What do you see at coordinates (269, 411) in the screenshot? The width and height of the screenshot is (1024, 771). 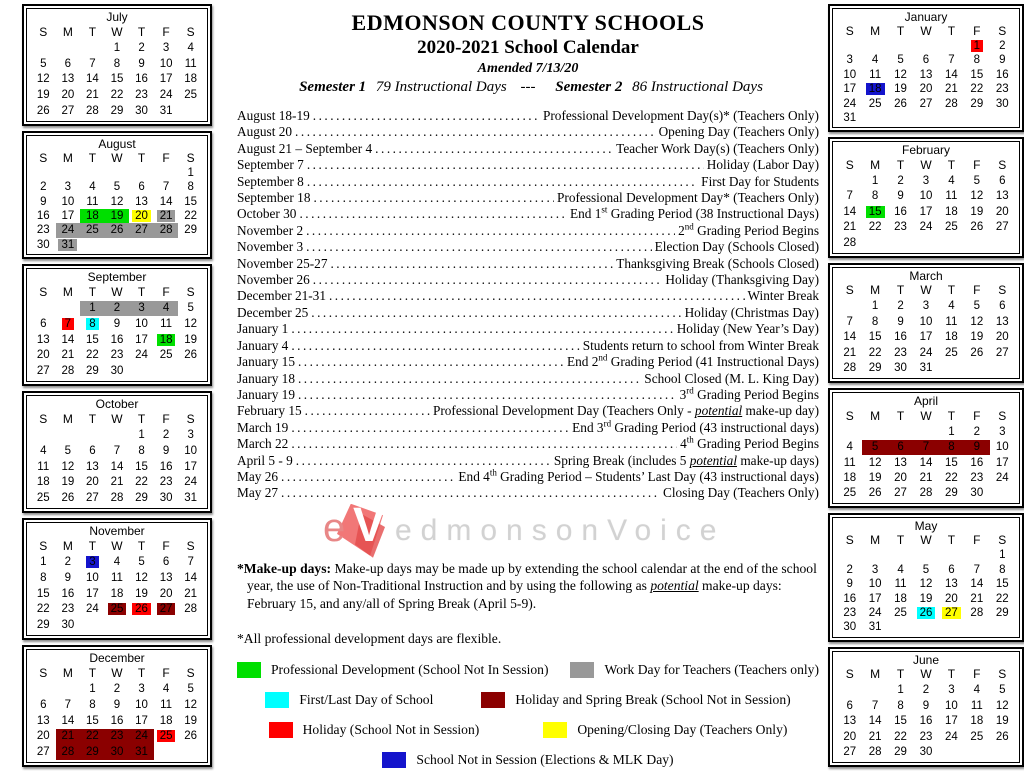 I see `event-date: February 15` at bounding box center [269, 411].